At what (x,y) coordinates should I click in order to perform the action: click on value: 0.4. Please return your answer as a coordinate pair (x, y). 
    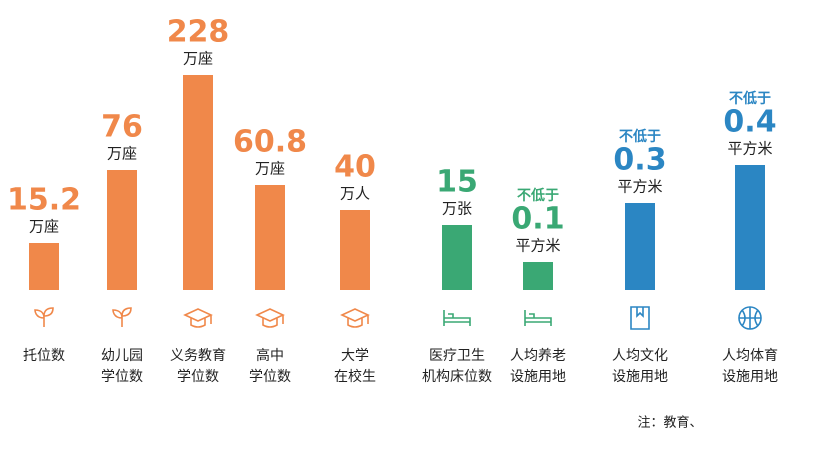
    Looking at the image, I should click on (749, 122).